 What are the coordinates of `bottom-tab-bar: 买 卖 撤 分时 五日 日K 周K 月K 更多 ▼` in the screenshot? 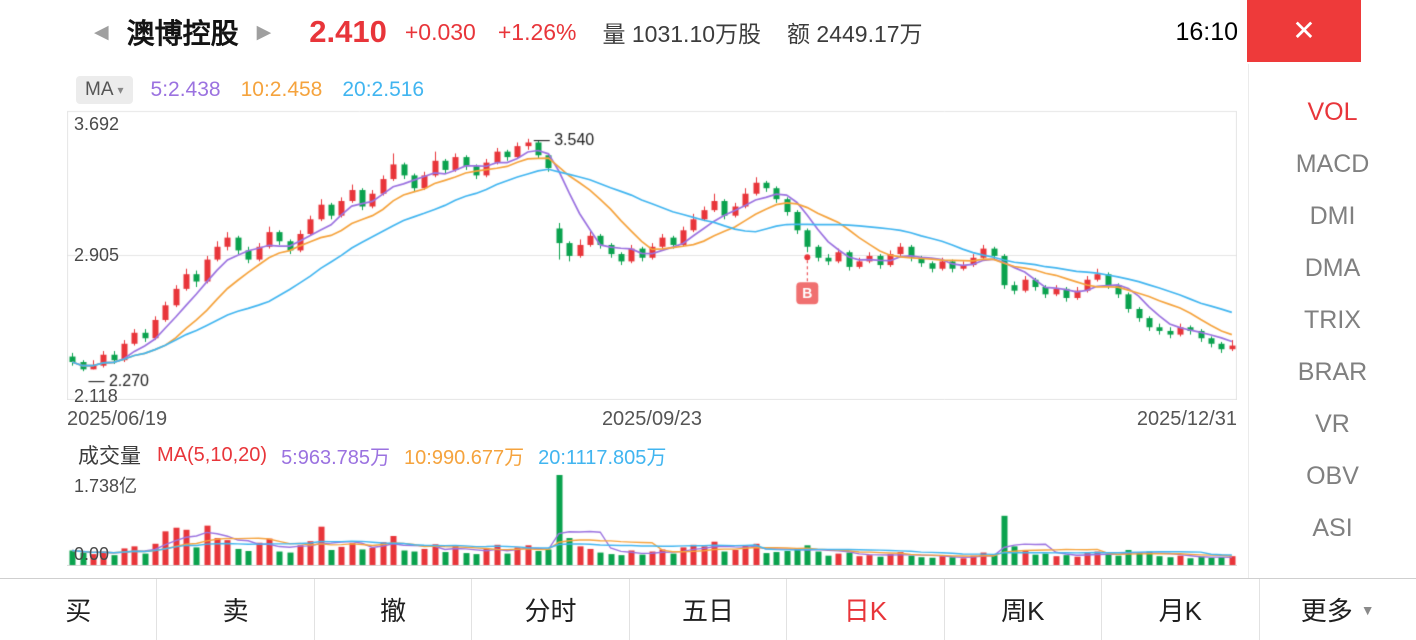 It's located at (708, 609).